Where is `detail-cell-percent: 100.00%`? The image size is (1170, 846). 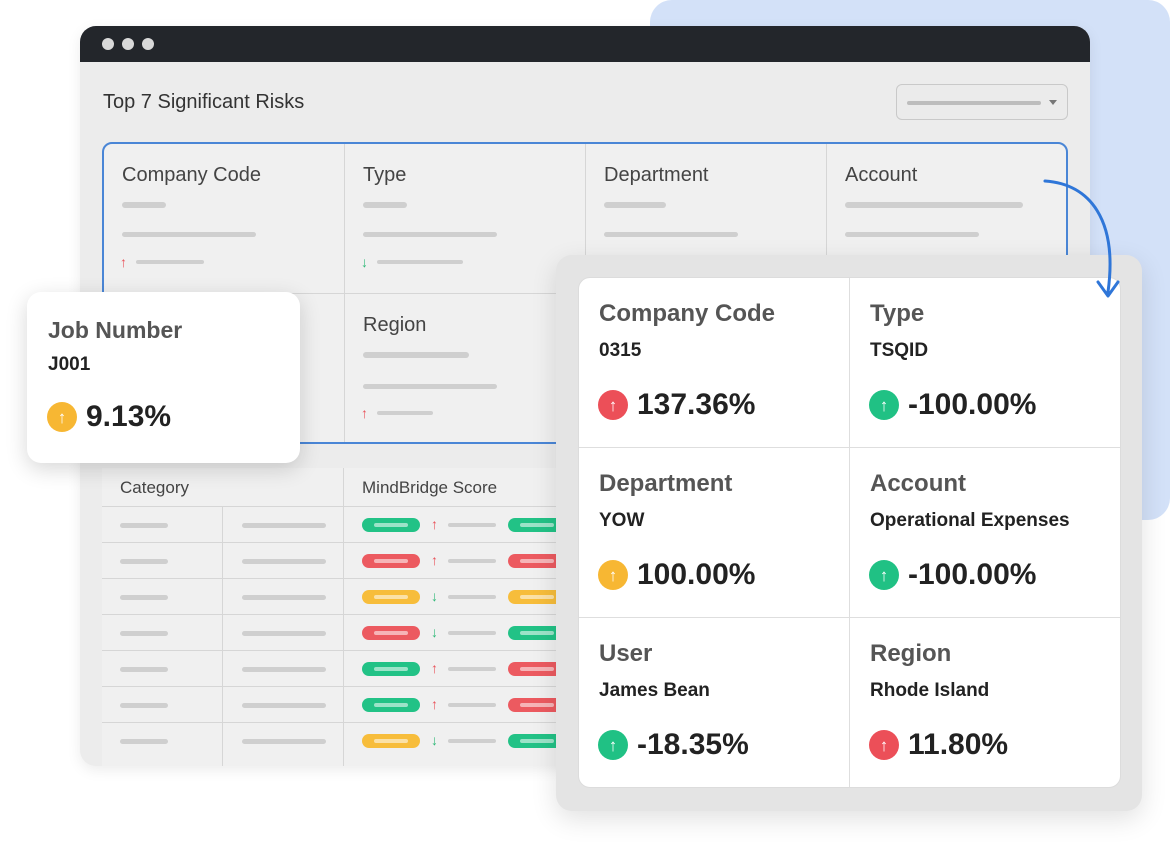
detail-cell-percent: 100.00% is located at coordinates (696, 574).